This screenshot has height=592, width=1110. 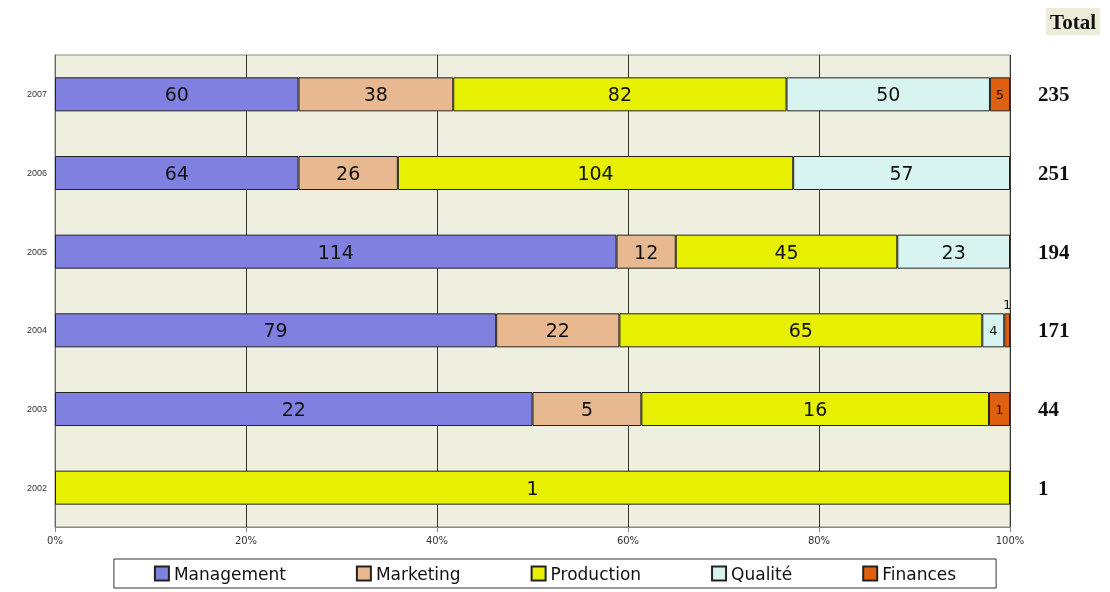 What do you see at coordinates (437, 540) in the screenshot?
I see `x-tick-label: 40%` at bounding box center [437, 540].